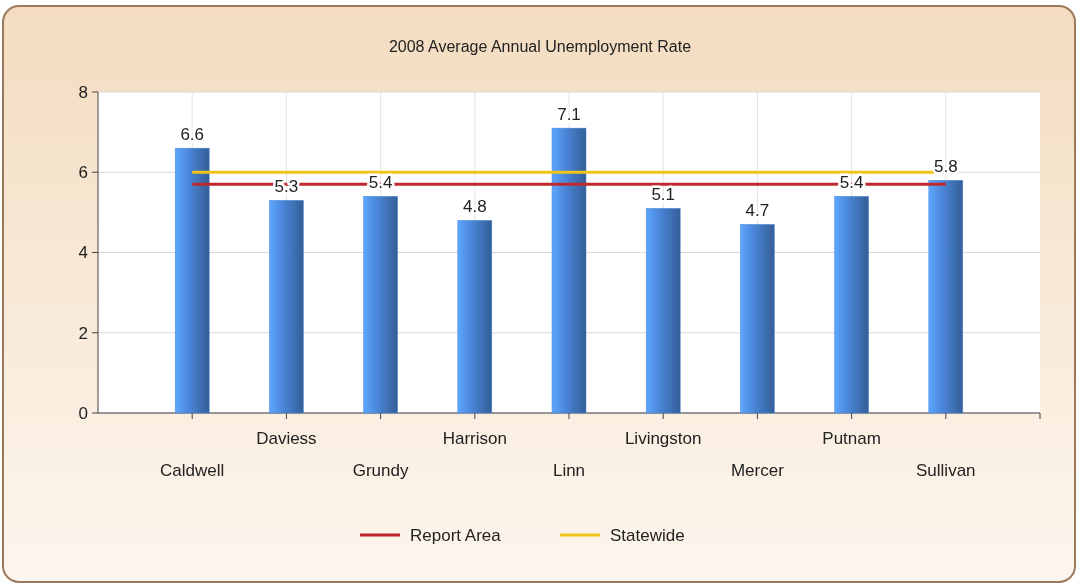  I want to click on x-tick-label: Linn, so click(569, 470).